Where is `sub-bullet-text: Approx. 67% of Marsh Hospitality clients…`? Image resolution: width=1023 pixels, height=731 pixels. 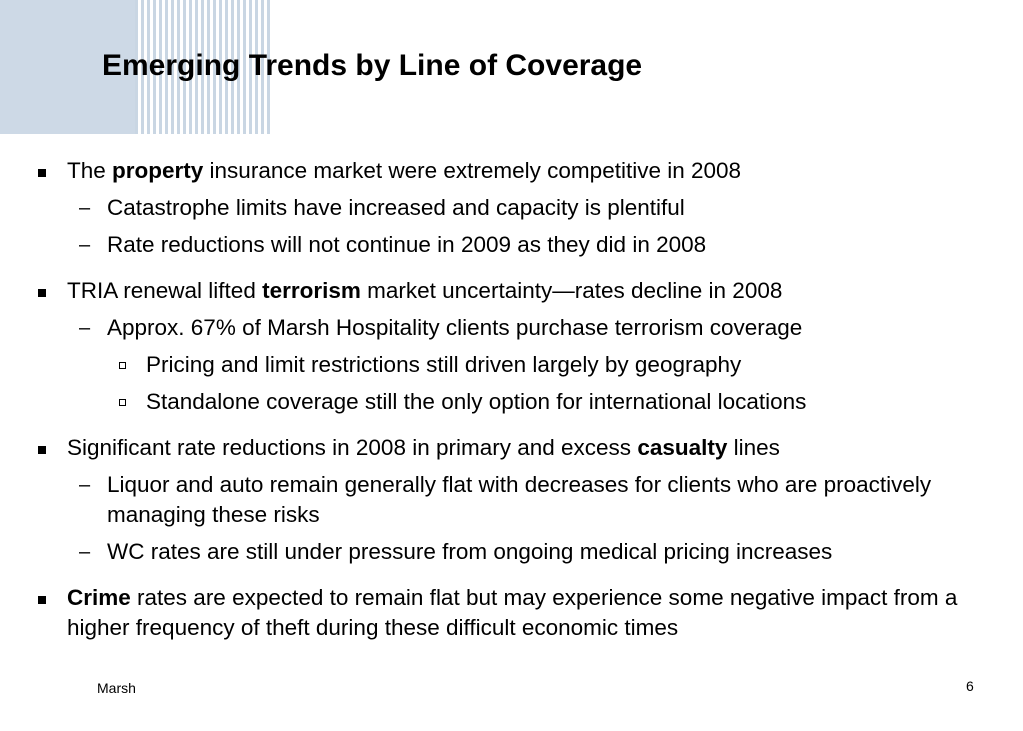 sub-bullet-text: Approx. 67% of Marsh Hospitality clients… is located at coordinates (455, 327).